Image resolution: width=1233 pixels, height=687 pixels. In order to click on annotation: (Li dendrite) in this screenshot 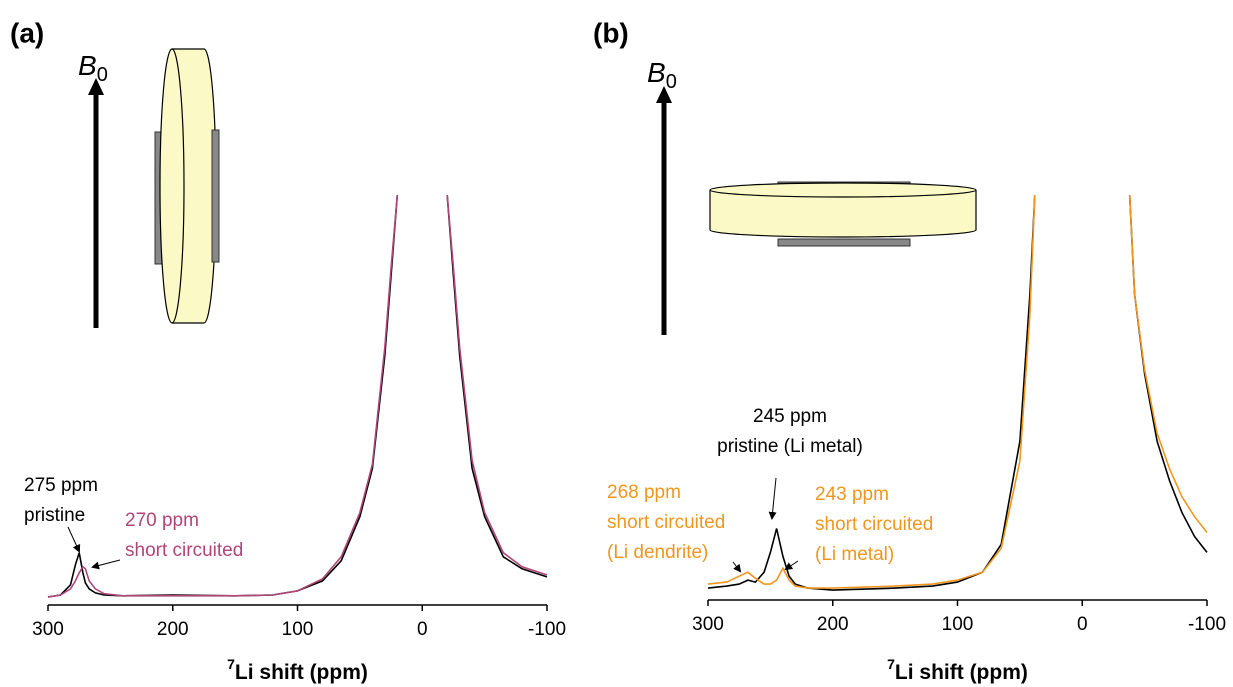, I will do `click(657, 552)`.